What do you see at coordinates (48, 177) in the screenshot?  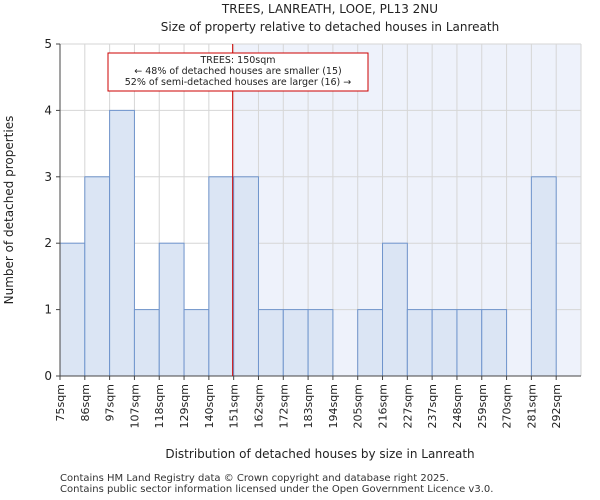 I see `y-tick-label: 3` at bounding box center [48, 177].